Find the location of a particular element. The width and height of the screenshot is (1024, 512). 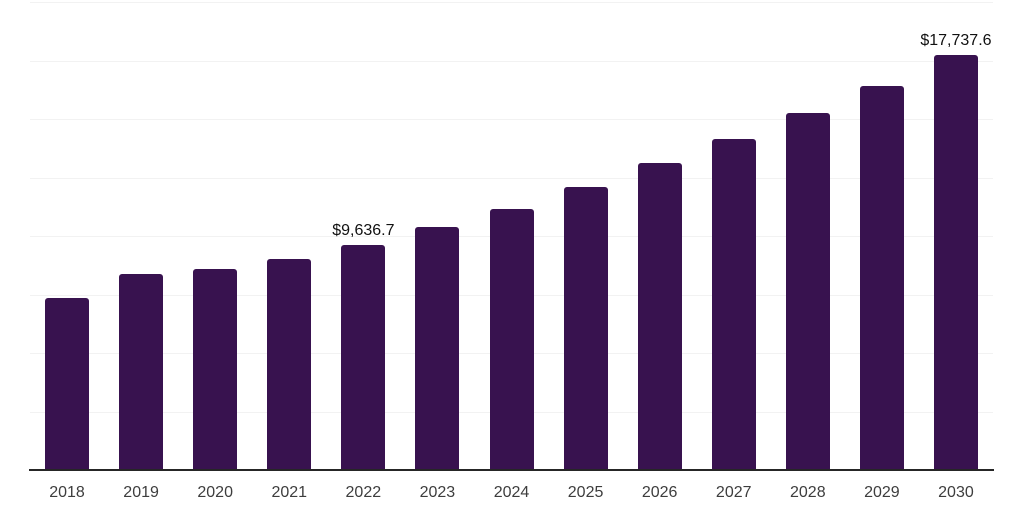

x-tick-label-2025: 2025 is located at coordinates (585, 492).